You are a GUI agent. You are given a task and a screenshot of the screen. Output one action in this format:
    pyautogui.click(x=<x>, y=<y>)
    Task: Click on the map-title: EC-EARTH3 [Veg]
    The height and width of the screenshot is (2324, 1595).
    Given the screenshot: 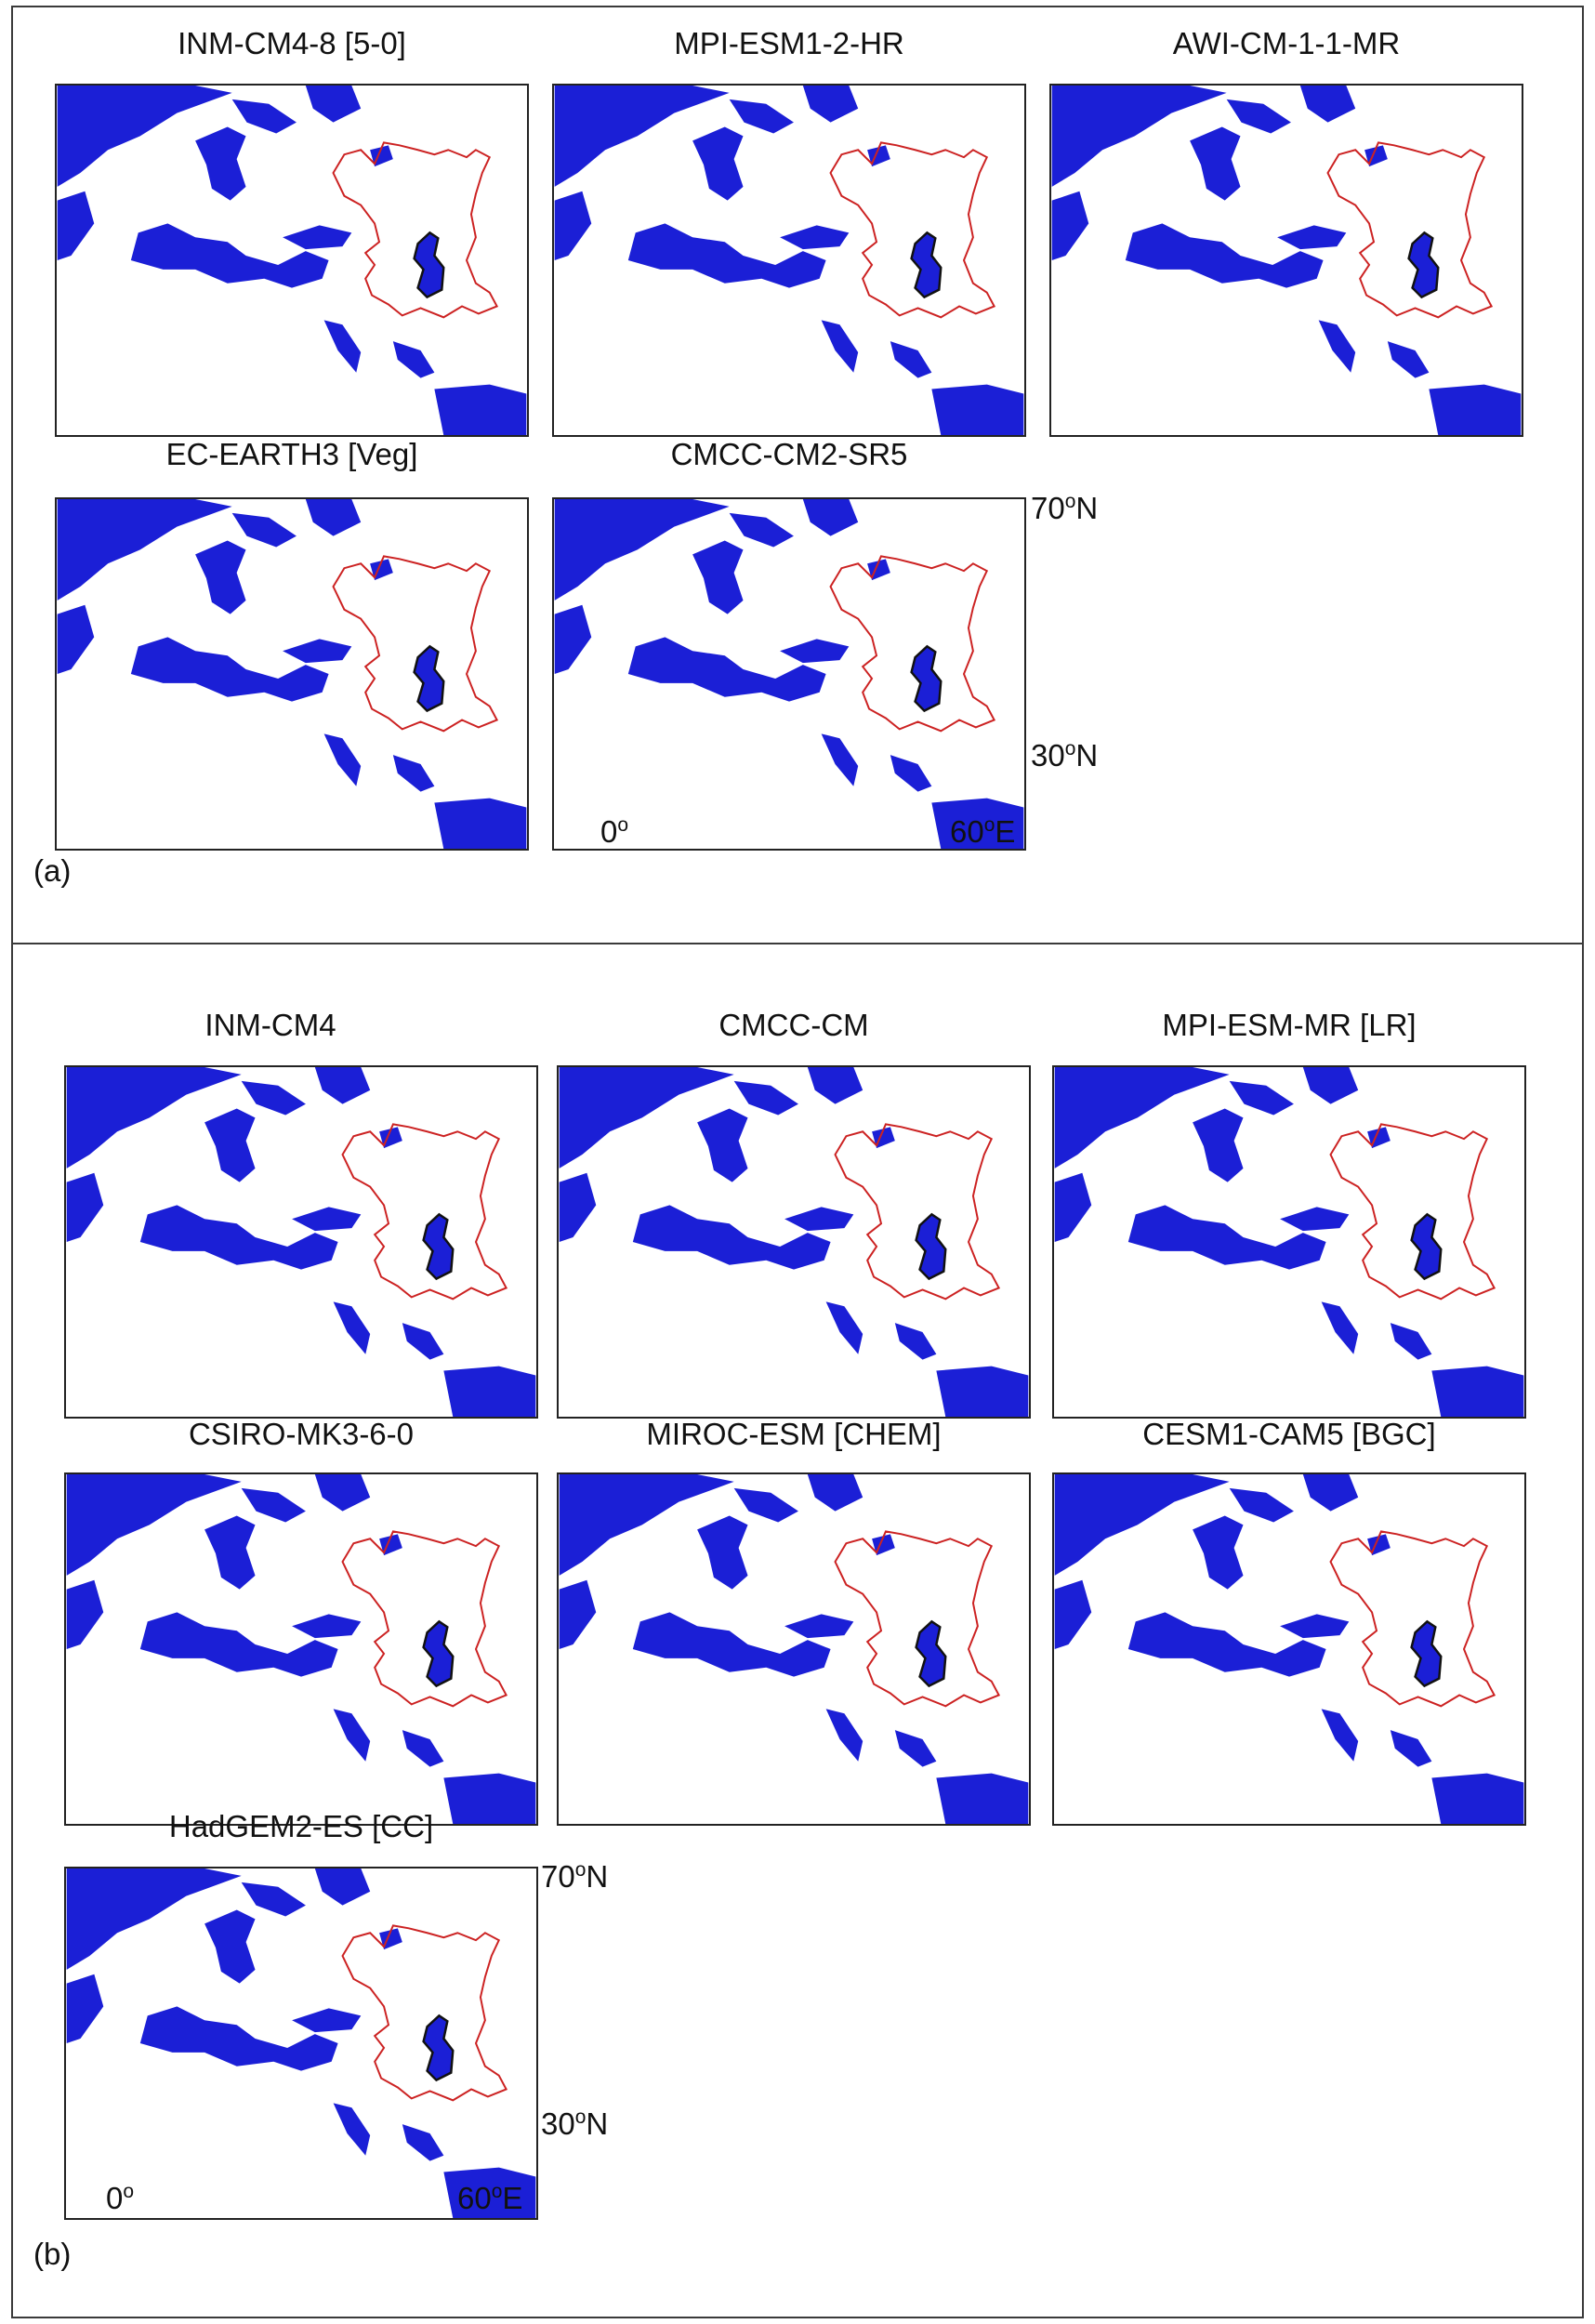 What is the action you would take?
    pyautogui.click(x=291, y=454)
    